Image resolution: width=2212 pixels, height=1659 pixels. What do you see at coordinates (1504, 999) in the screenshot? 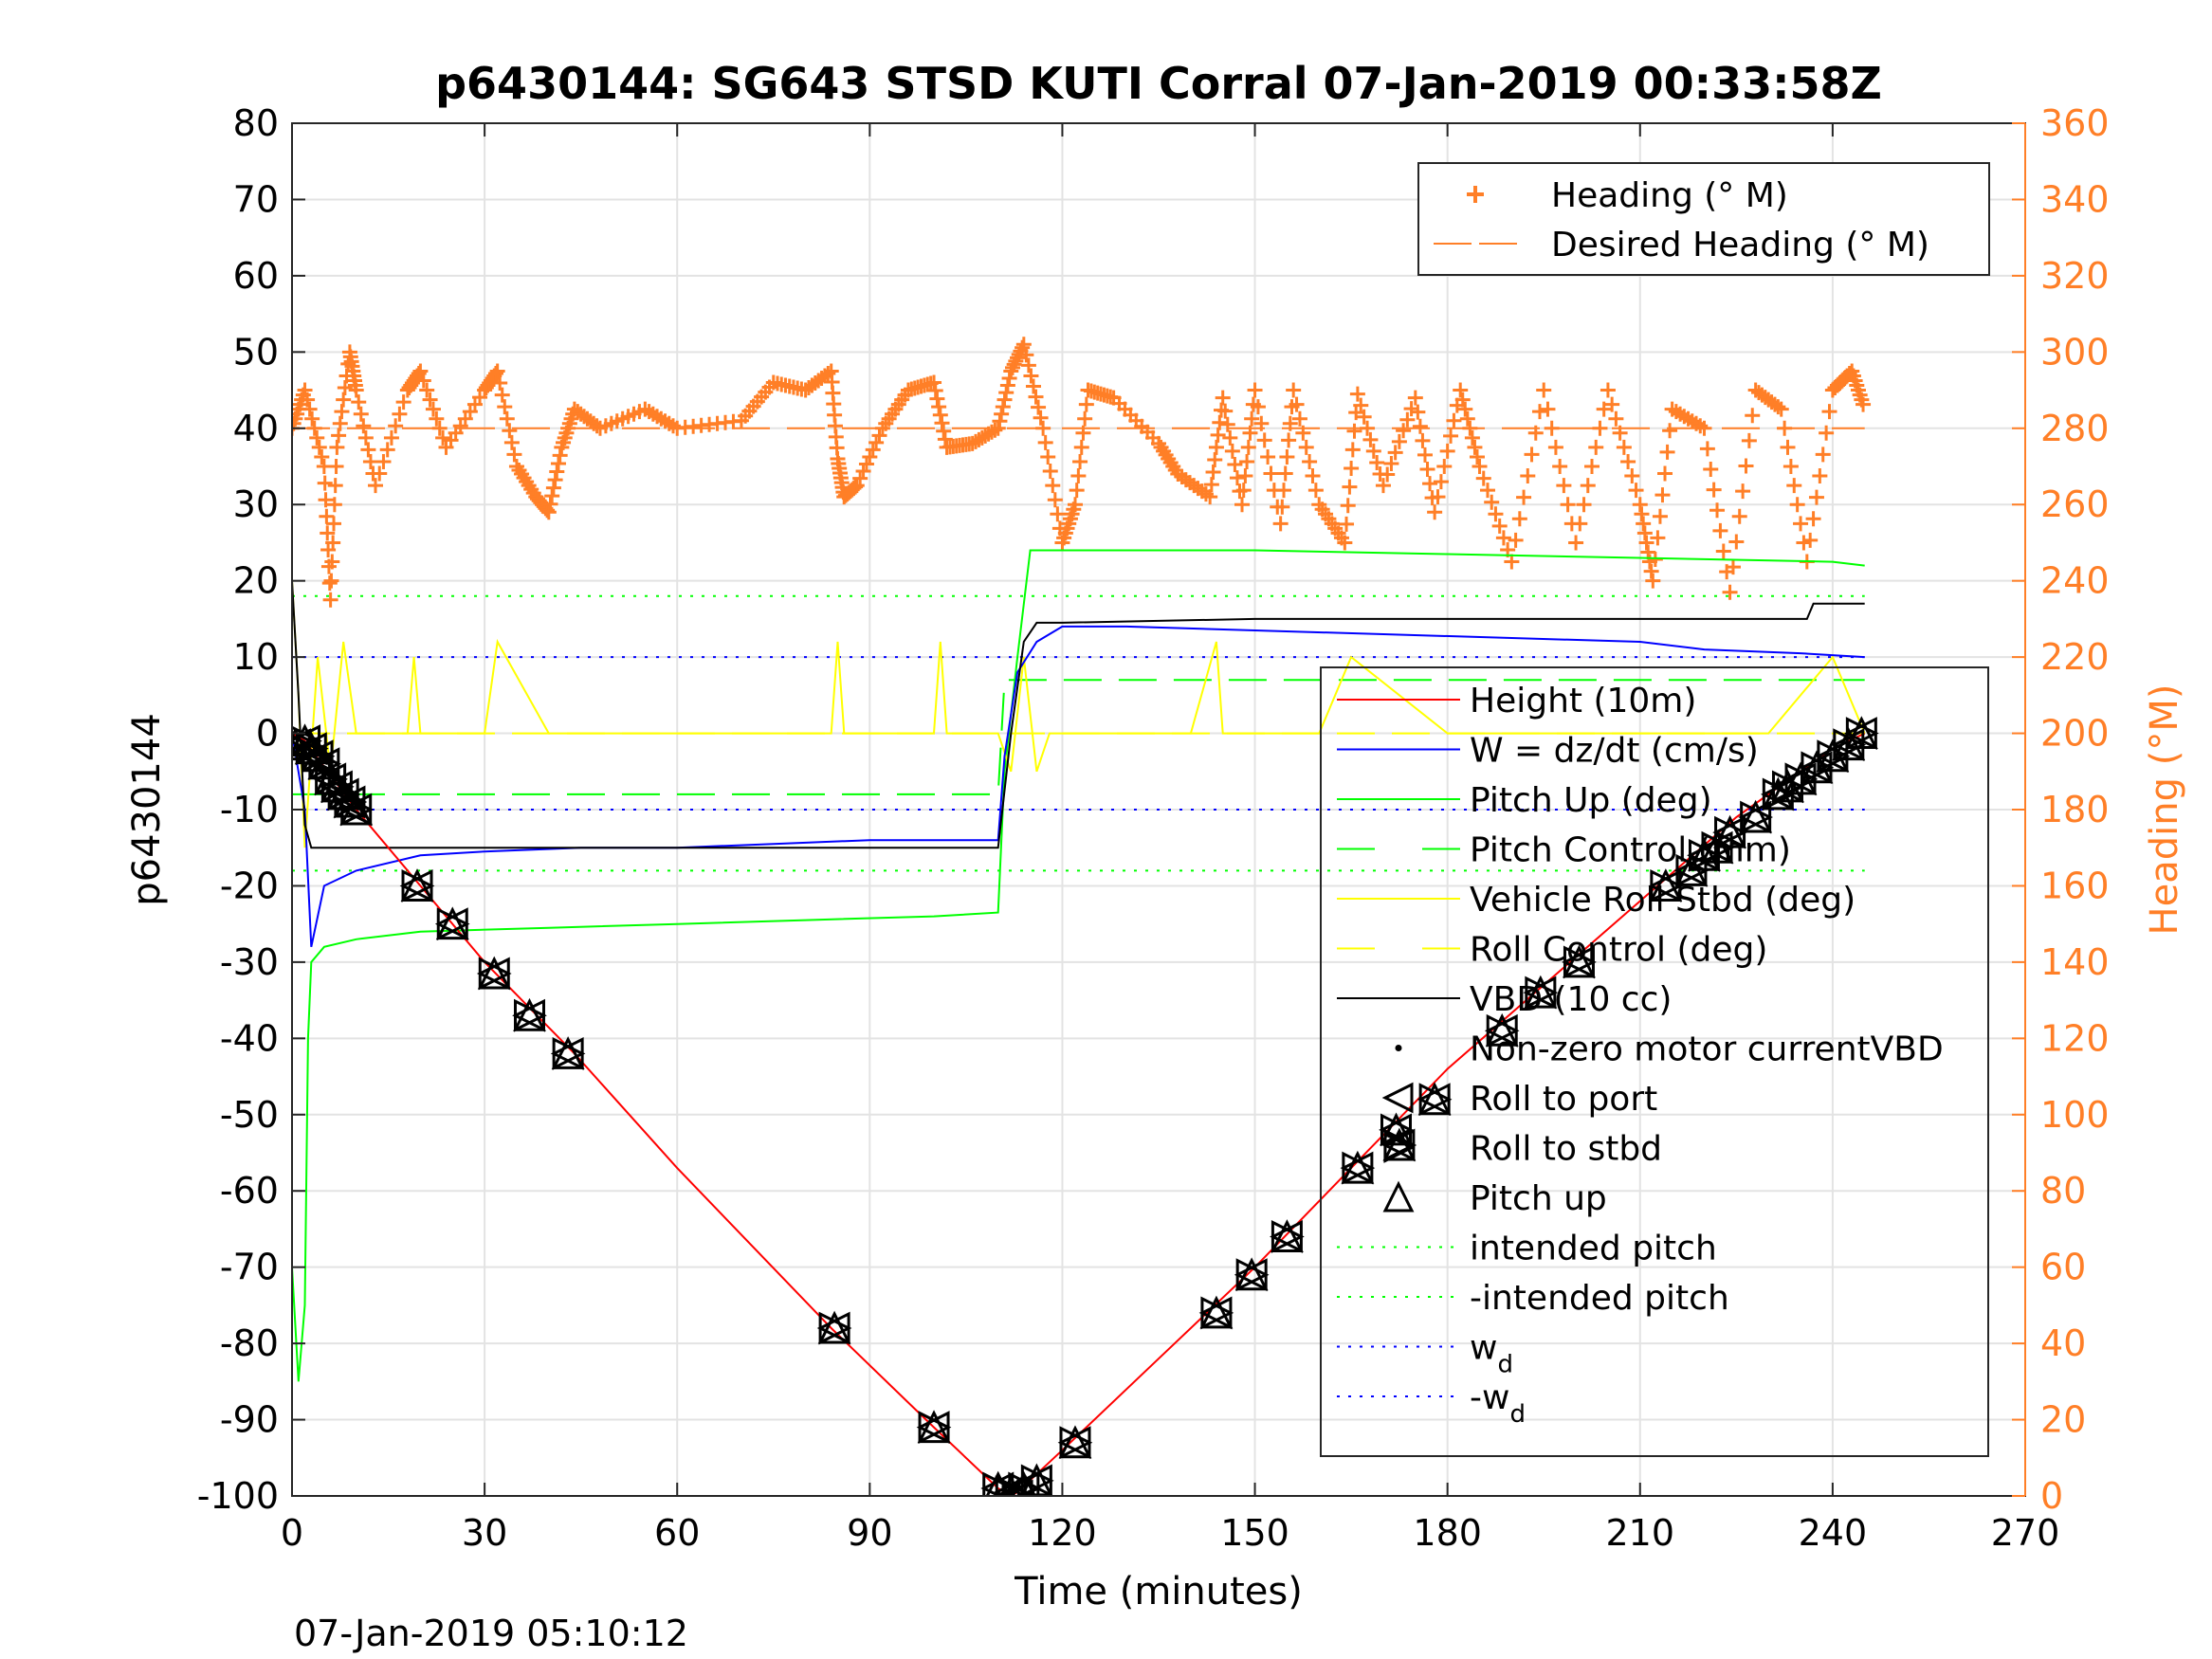
I see `legend-entry: VBD (10 cc)` at bounding box center [1504, 999].